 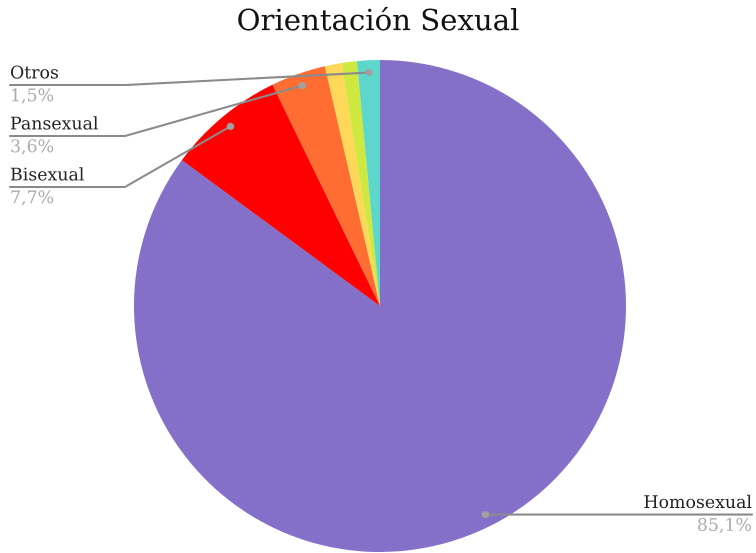 I want to click on slice-label: Otros, so click(x=34, y=72).